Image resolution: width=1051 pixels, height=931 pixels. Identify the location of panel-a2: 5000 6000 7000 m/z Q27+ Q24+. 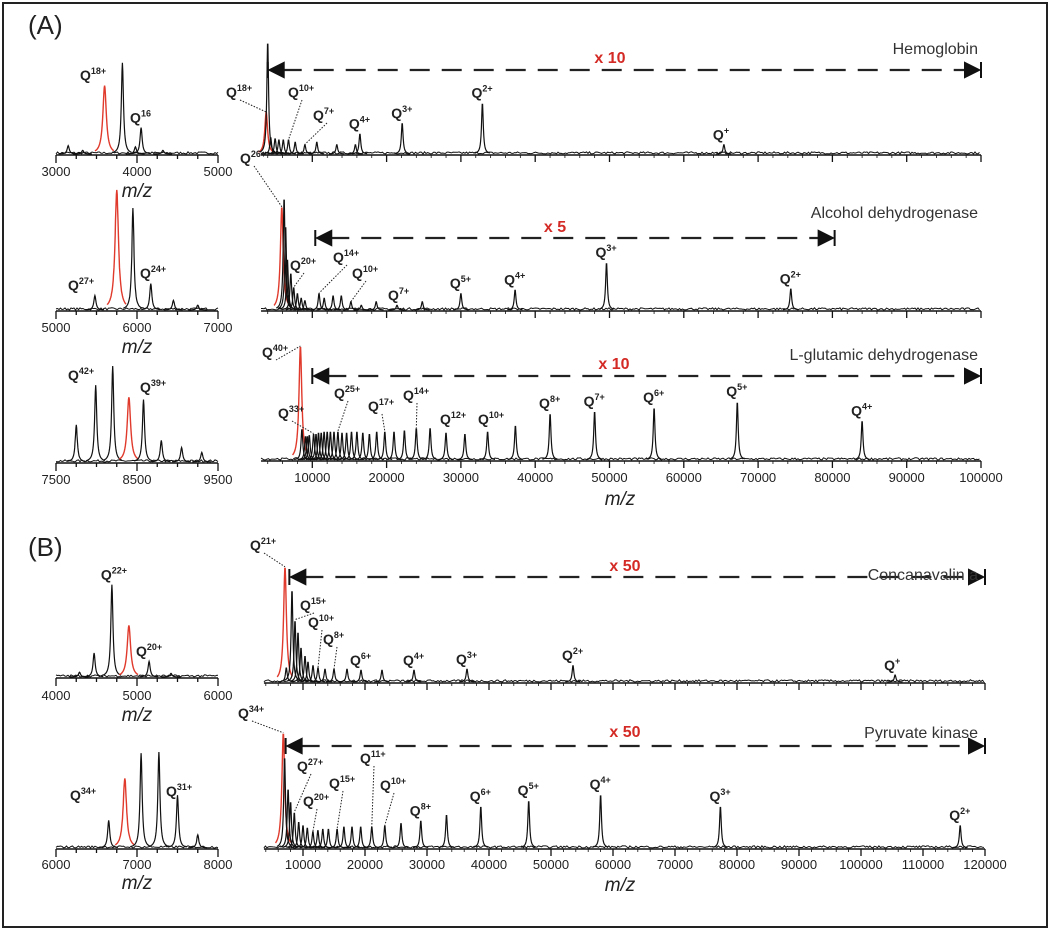
(137, 273).